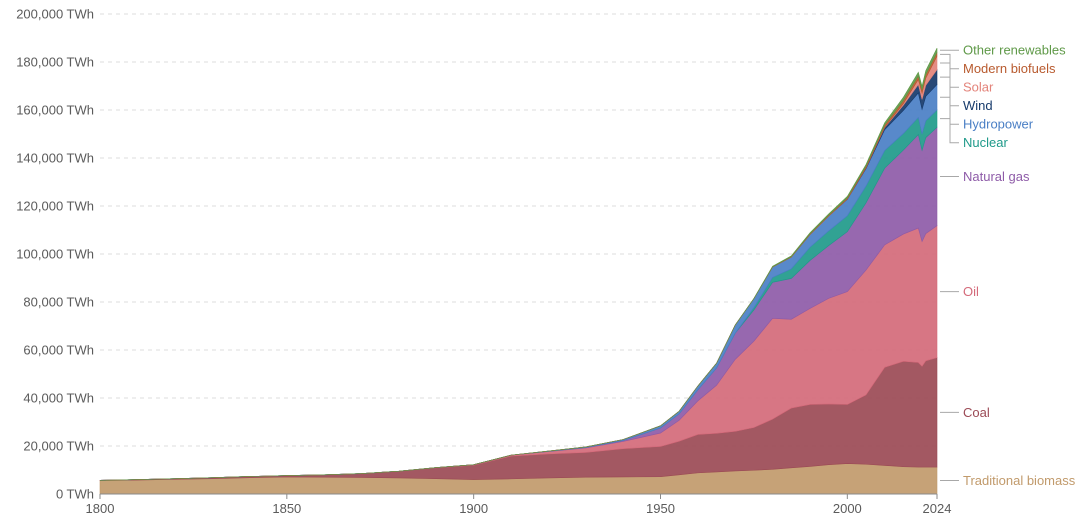 Image resolution: width=1087 pixels, height=525 pixels. What do you see at coordinates (976, 412) in the screenshot?
I see `series-label-coal: Coal` at bounding box center [976, 412].